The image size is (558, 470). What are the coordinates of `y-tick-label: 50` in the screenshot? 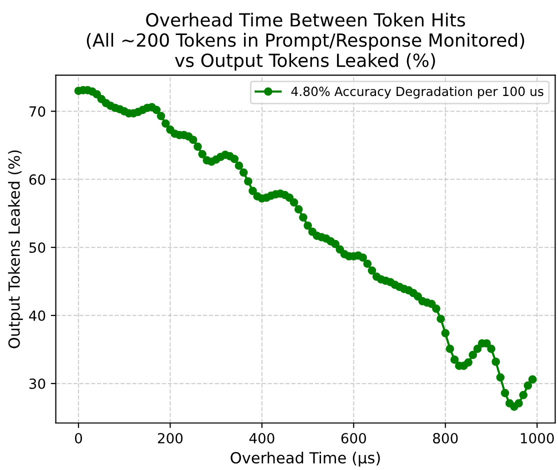 It's located at (37, 247).